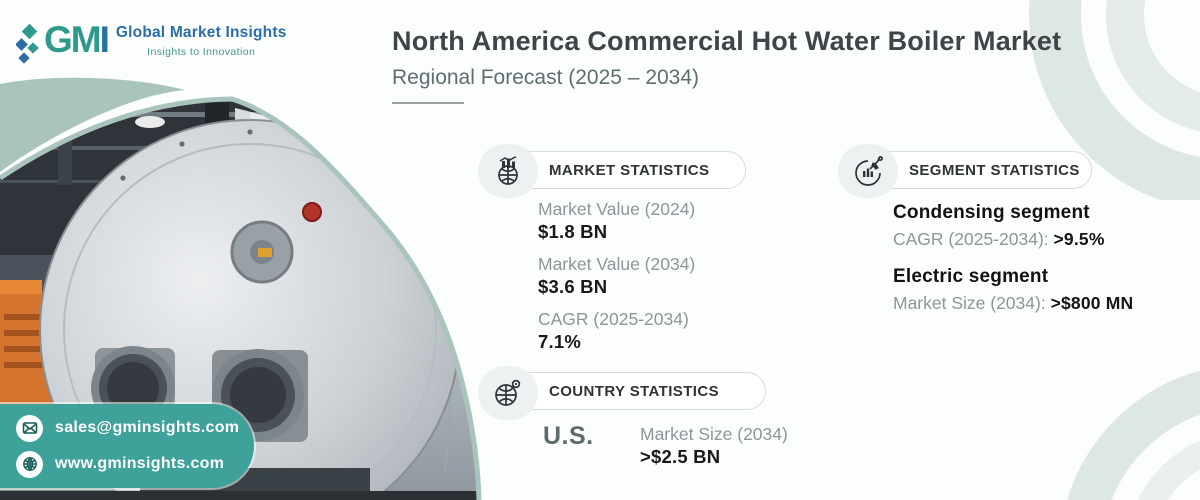 The image size is (1200, 500). Describe the element at coordinates (127, 446) in the screenshot. I see `contact-card: sales@gminsights.com www.gminsights.com` at that location.